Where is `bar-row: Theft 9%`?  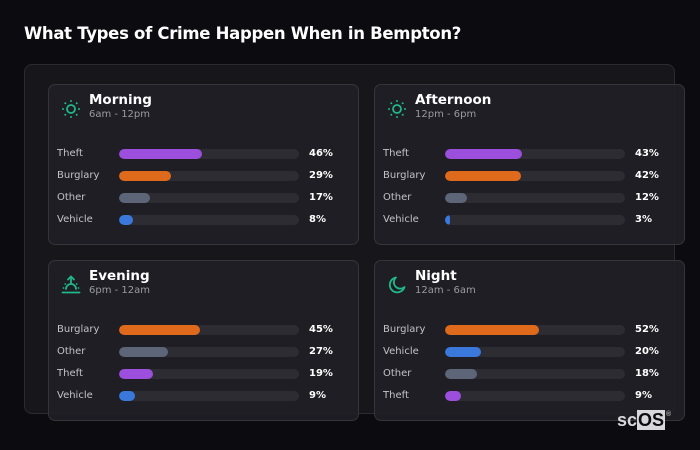 bar-row: Theft 9% is located at coordinates (529, 400).